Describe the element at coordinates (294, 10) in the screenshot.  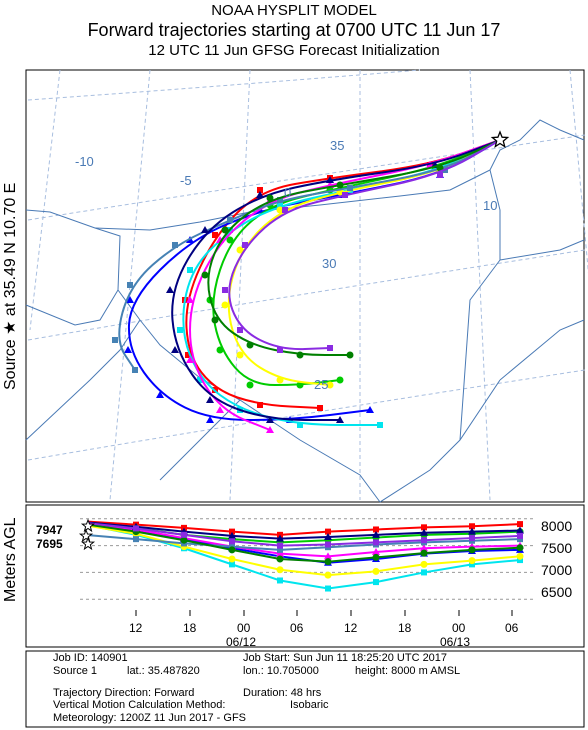
I see `model-title: NOAA HYSPLIT MODEL` at that location.